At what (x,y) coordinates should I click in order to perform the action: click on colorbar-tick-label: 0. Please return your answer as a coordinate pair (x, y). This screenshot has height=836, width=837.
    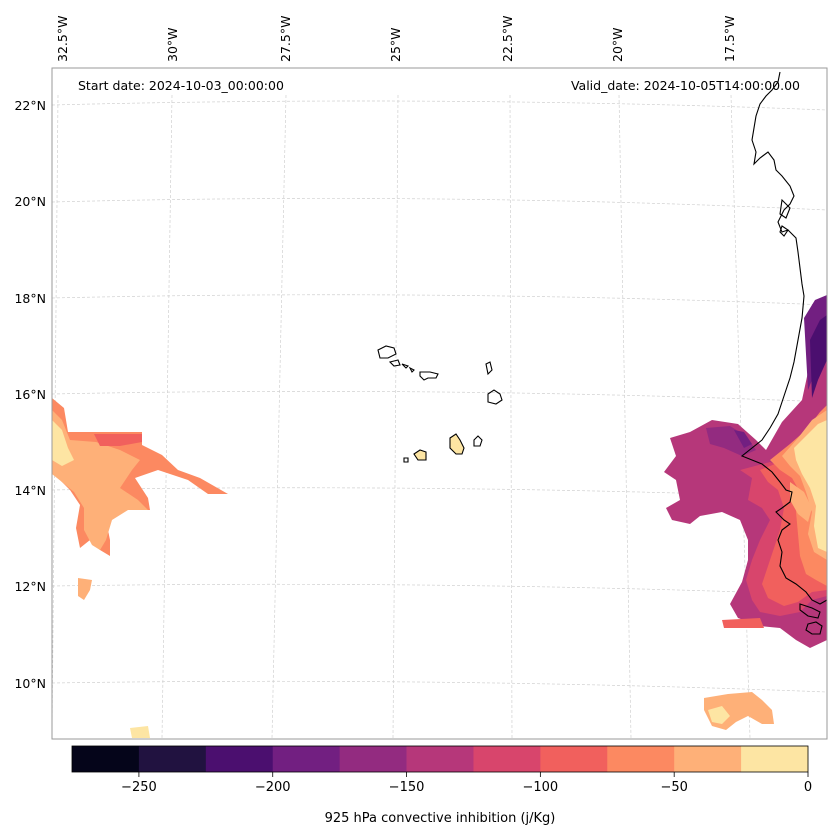
    Looking at the image, I should click on (808, 787).